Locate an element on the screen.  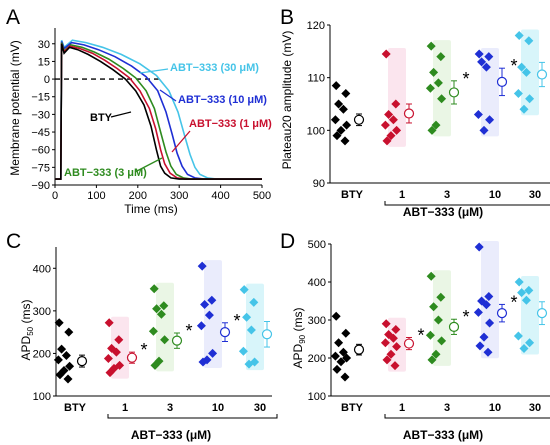
panel-d-ytick-label: 500 is located at coordinates (317, 245).